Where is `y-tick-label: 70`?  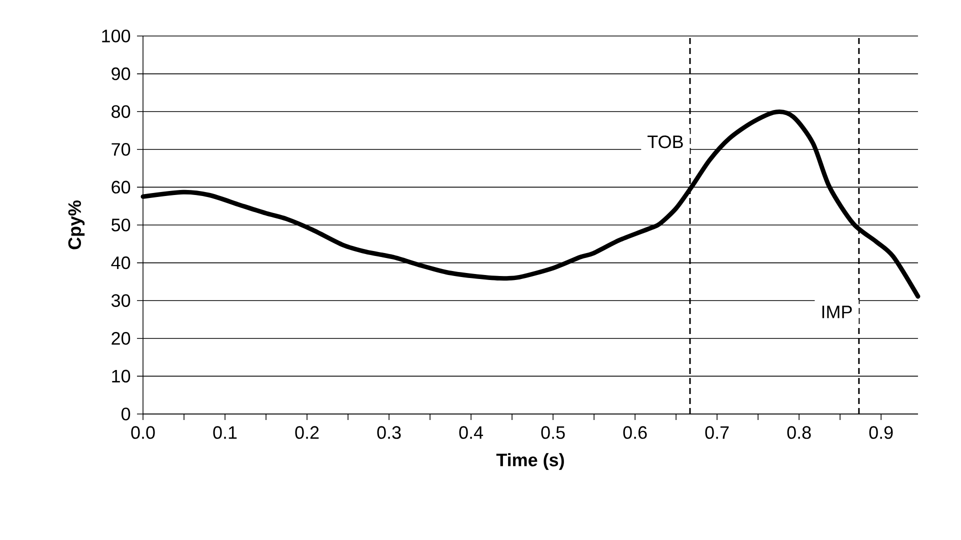 y-tick-label: 70 is located at coordinates (121, 149).